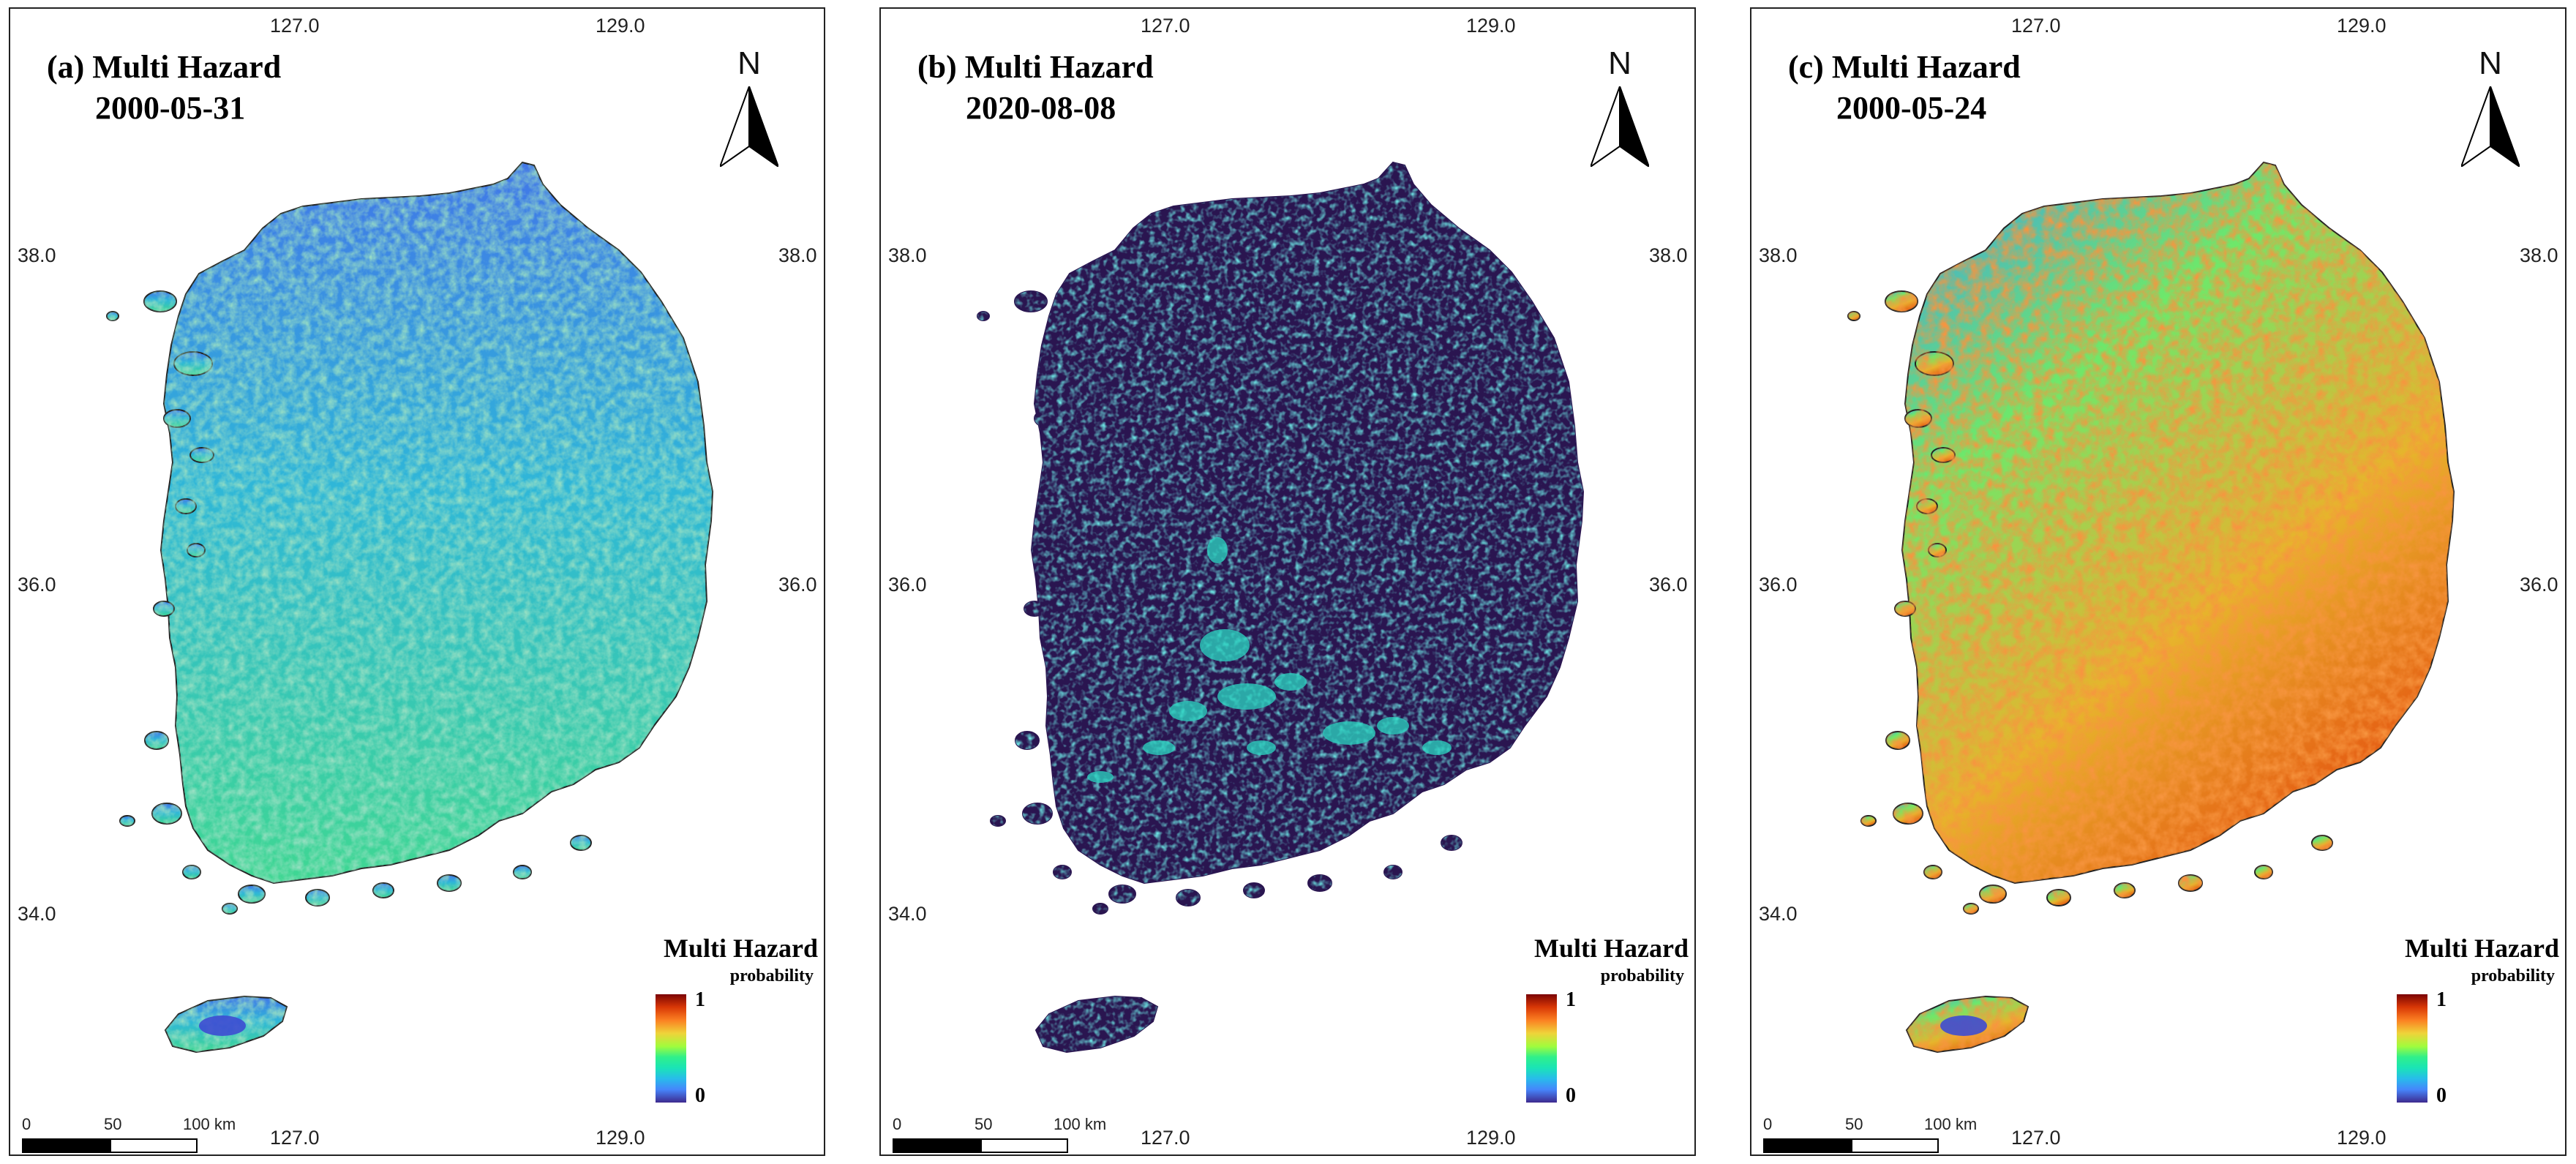 This screenshot has width=2576, height=1164. I want to click on panel-title: (b) Multi Hazard 2020-08-08, so click(1035, 88).